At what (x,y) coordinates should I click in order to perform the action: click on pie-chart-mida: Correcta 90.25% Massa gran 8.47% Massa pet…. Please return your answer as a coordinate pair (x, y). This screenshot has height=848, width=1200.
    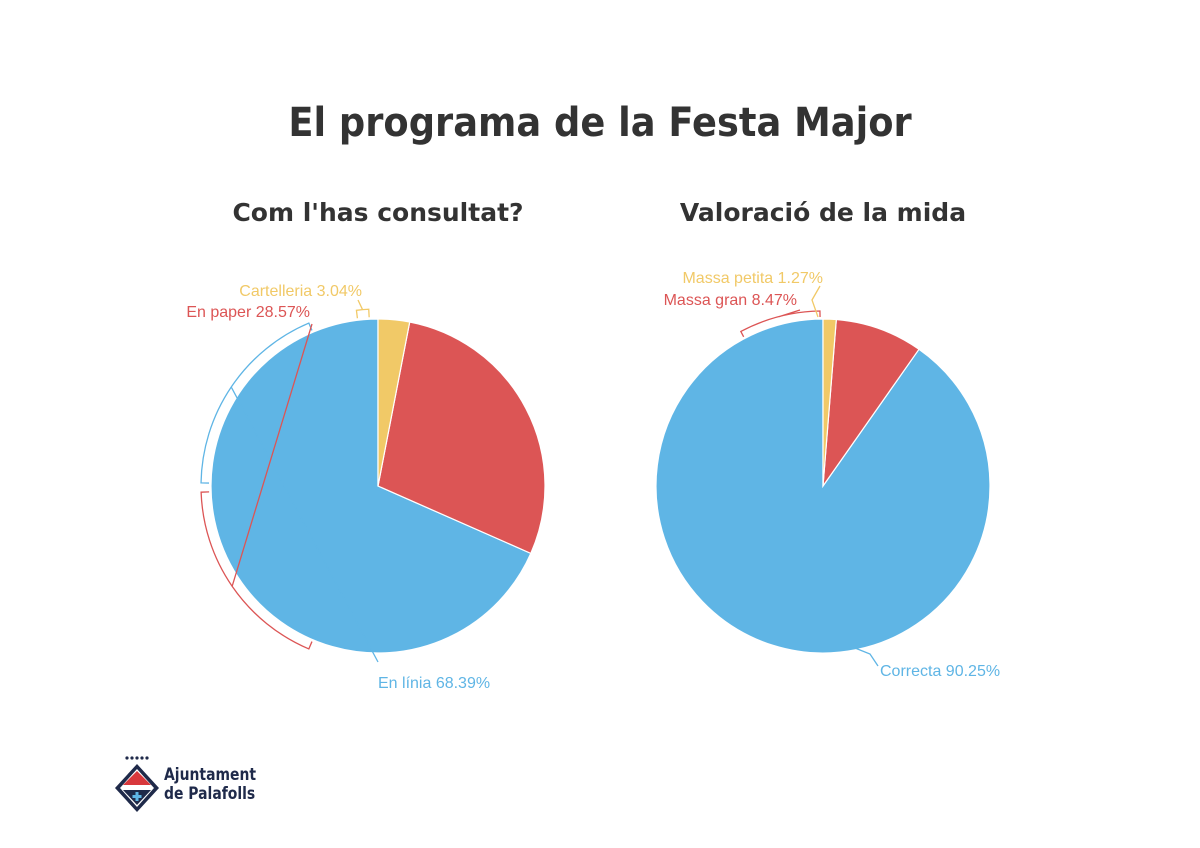
    Looking at the image, I should click on (827, 475).